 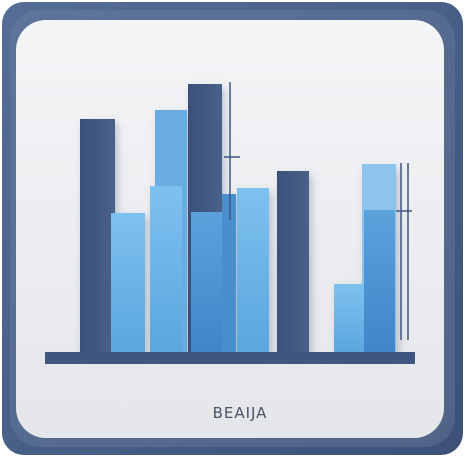 I want to click on icon-caption: BEAIJA, so click(x=240, y=413).